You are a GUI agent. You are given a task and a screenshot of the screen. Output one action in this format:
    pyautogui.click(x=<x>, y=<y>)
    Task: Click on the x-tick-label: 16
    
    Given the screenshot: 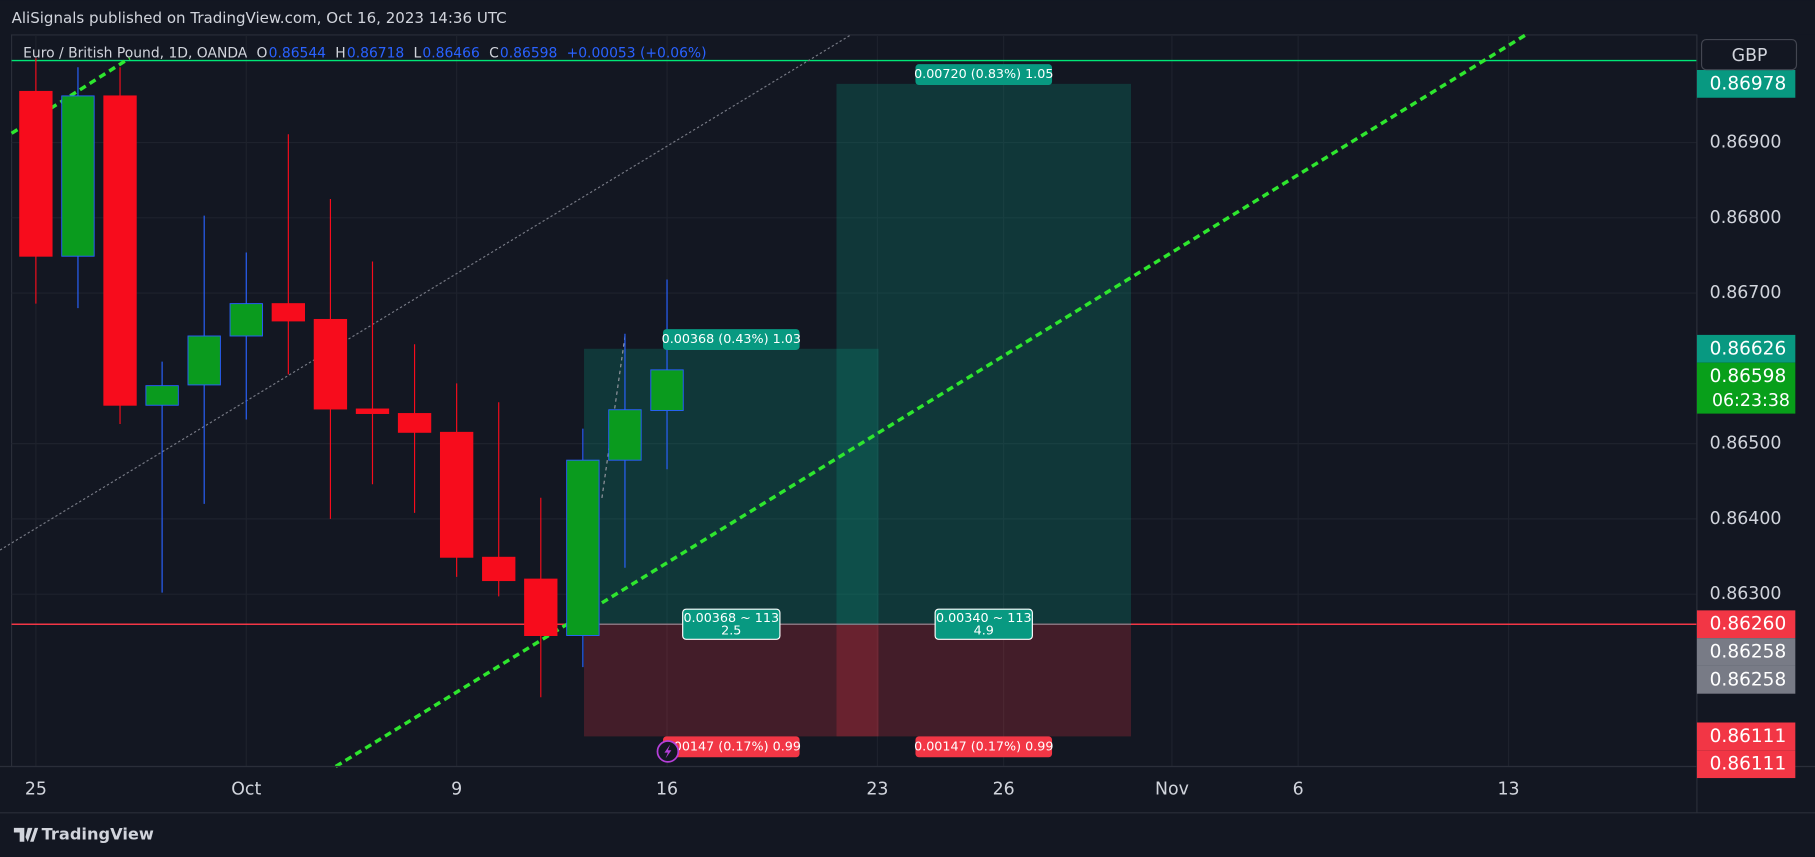 What is the action you would take?
    pyautogui.click(x=667, y=790)
    